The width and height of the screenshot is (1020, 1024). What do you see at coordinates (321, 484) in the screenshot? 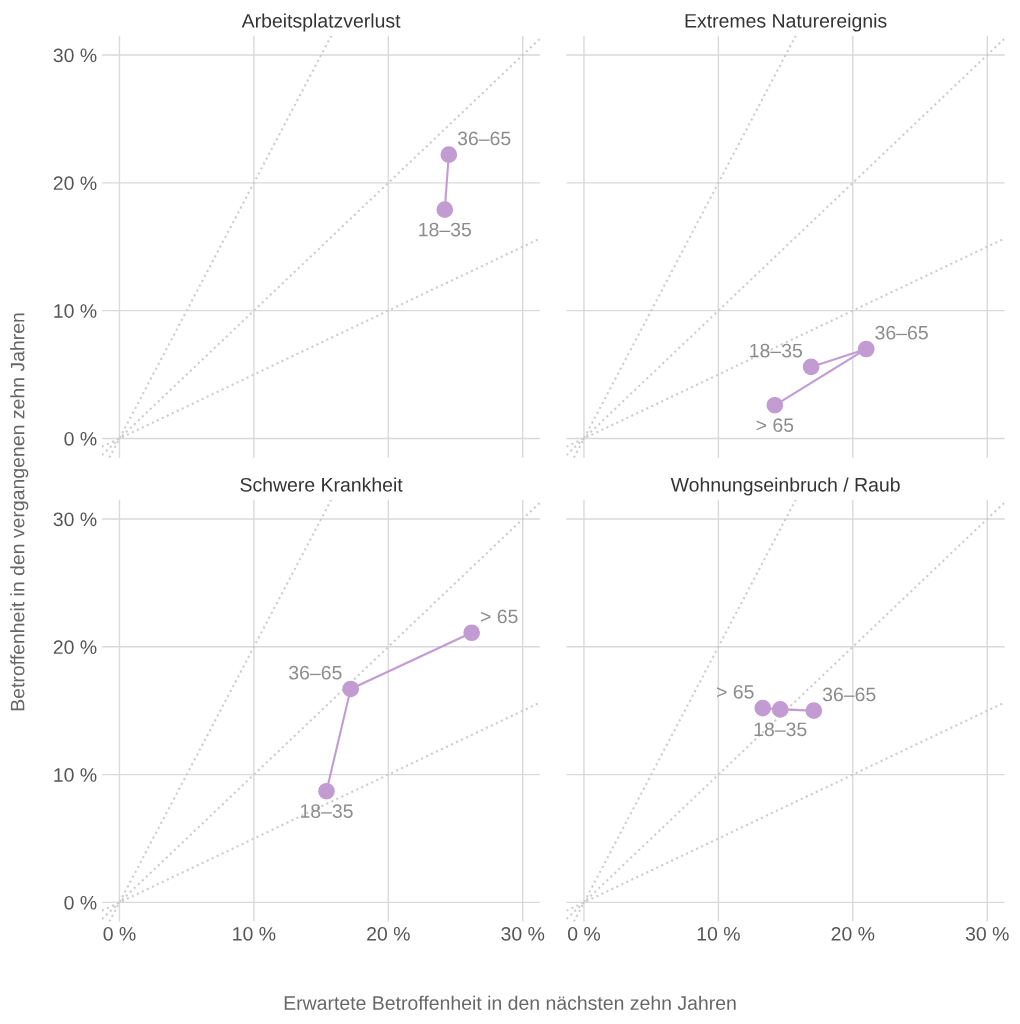
I see `chart-title: Schwere Krankheit` at bounding box center [321, 484].